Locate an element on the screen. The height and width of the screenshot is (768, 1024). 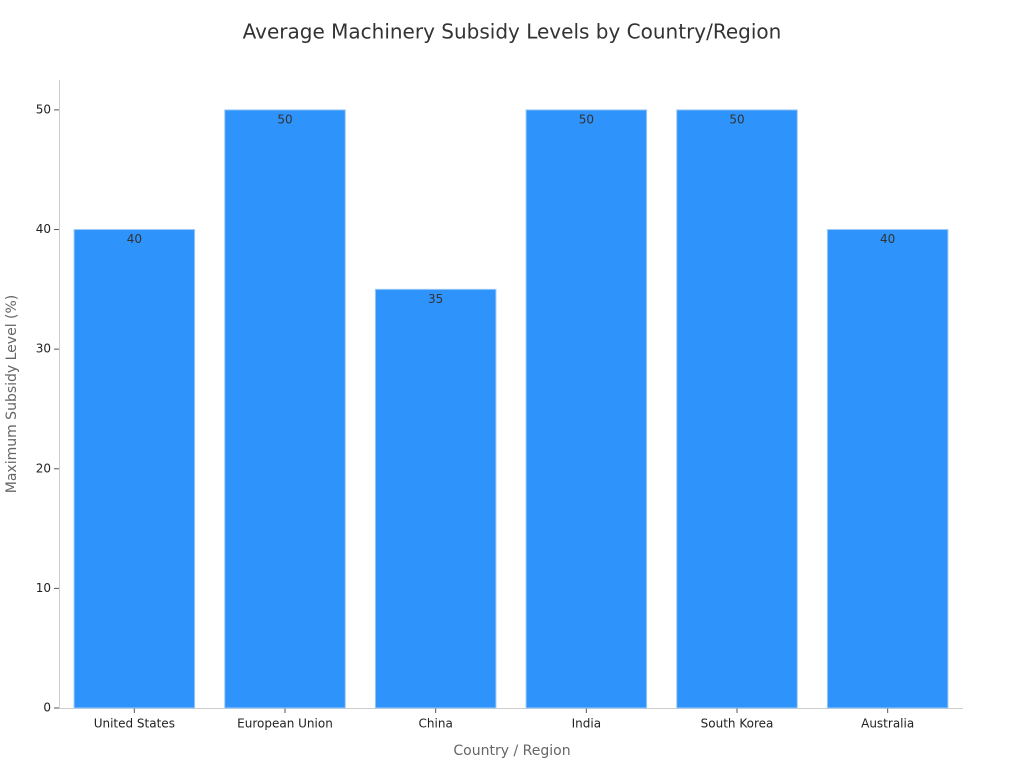
x-tick-label: European Union is located at coordinates (285, 724).